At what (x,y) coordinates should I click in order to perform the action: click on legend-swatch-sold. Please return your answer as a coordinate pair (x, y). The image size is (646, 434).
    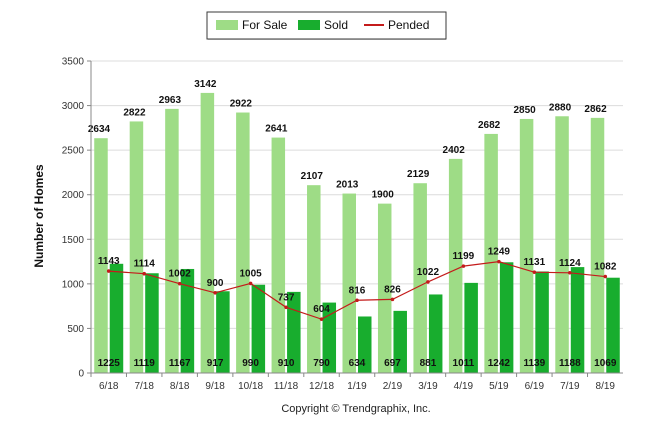
    Looking at the image, I should click on (309, 25).